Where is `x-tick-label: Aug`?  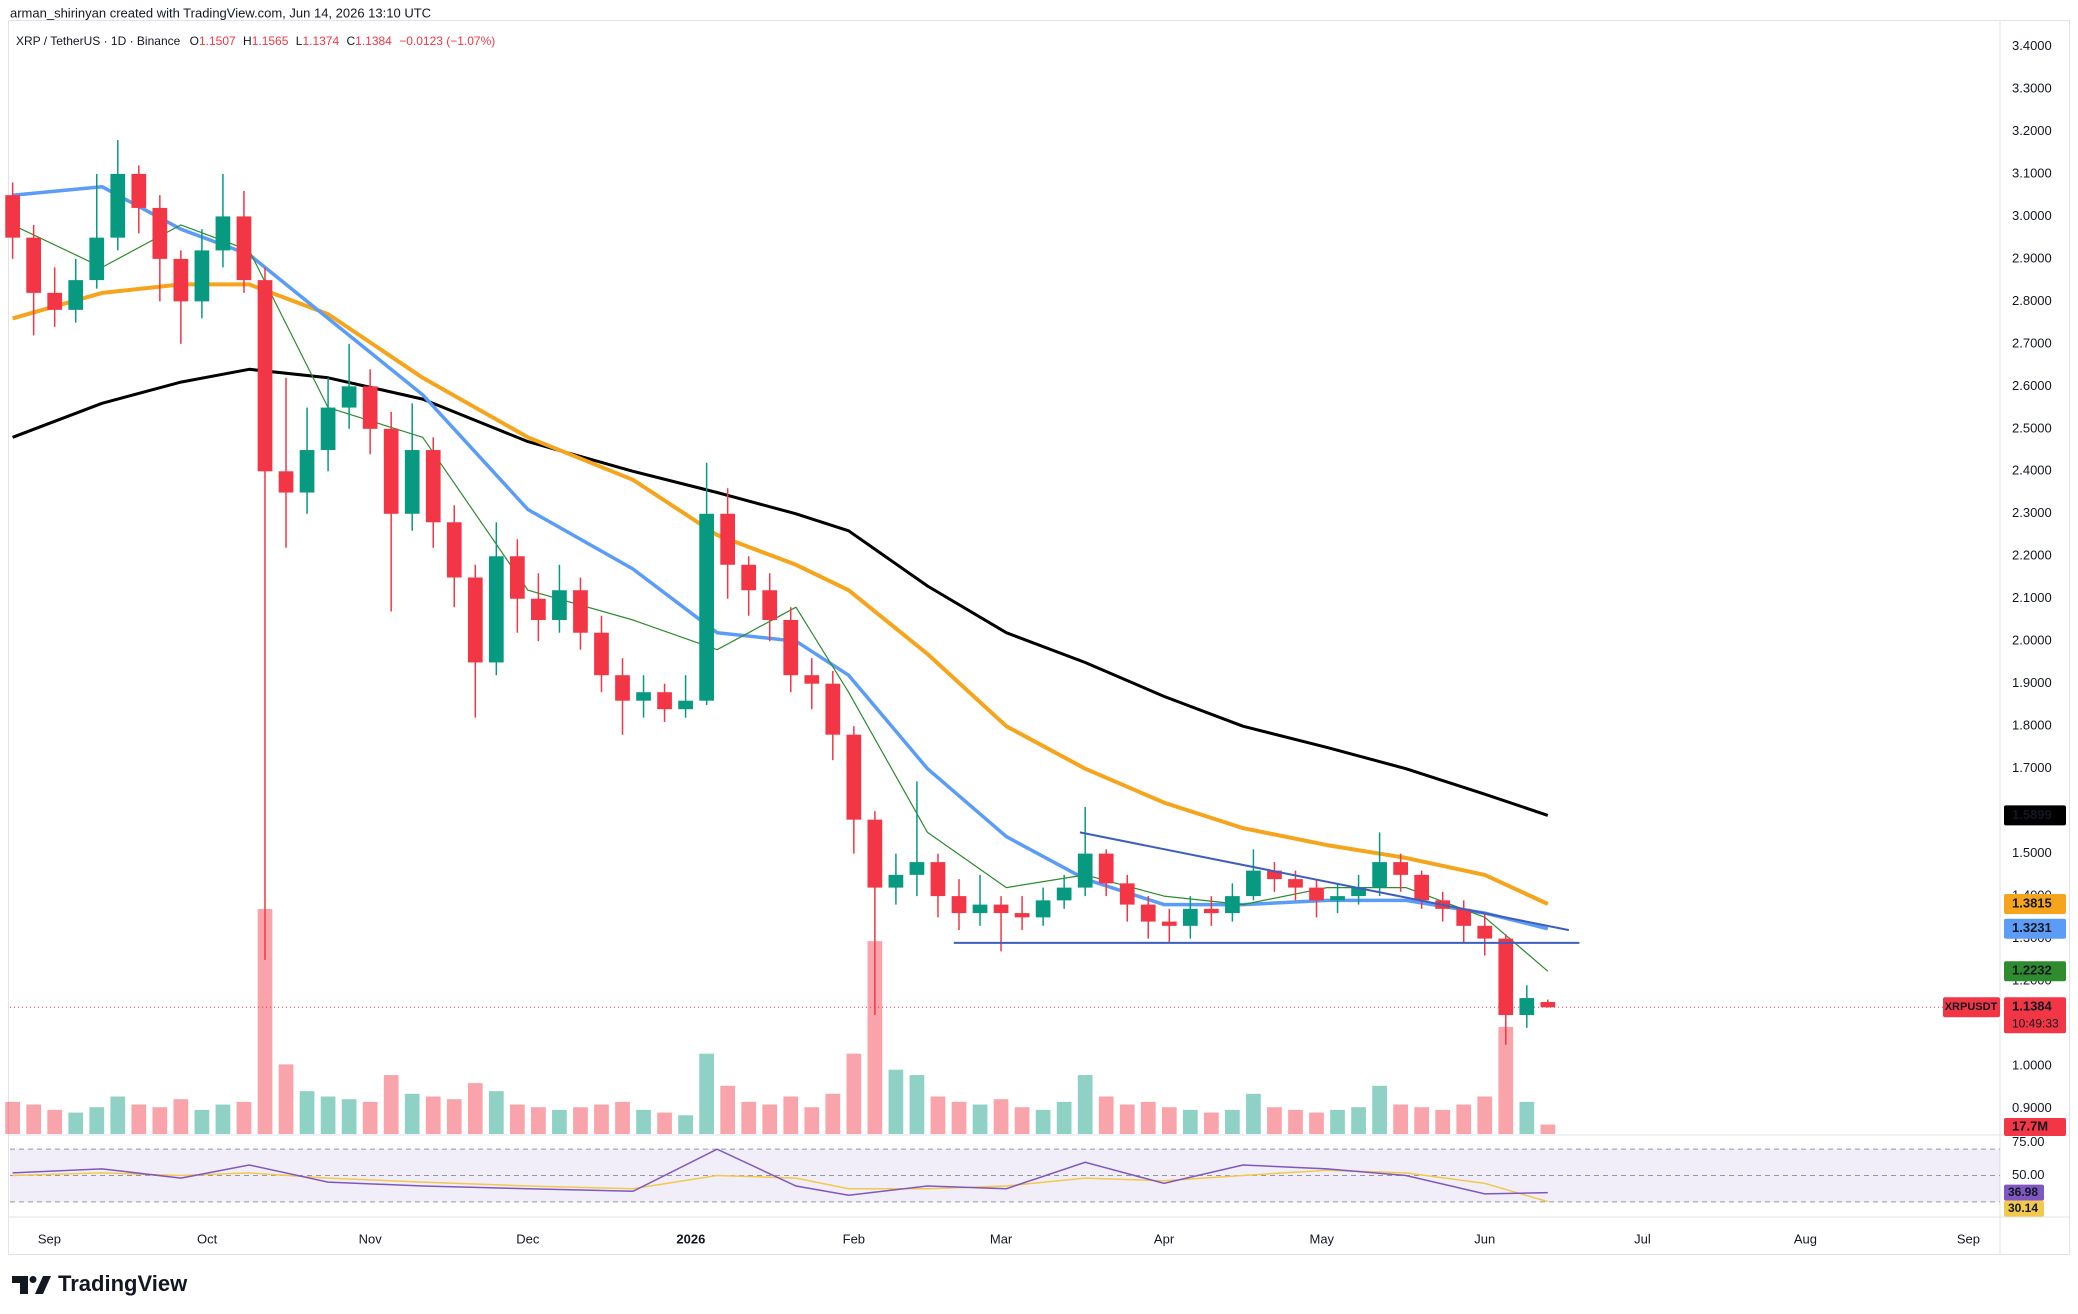
x-tick-label: Aug is located at coordinates (1805, 1238).